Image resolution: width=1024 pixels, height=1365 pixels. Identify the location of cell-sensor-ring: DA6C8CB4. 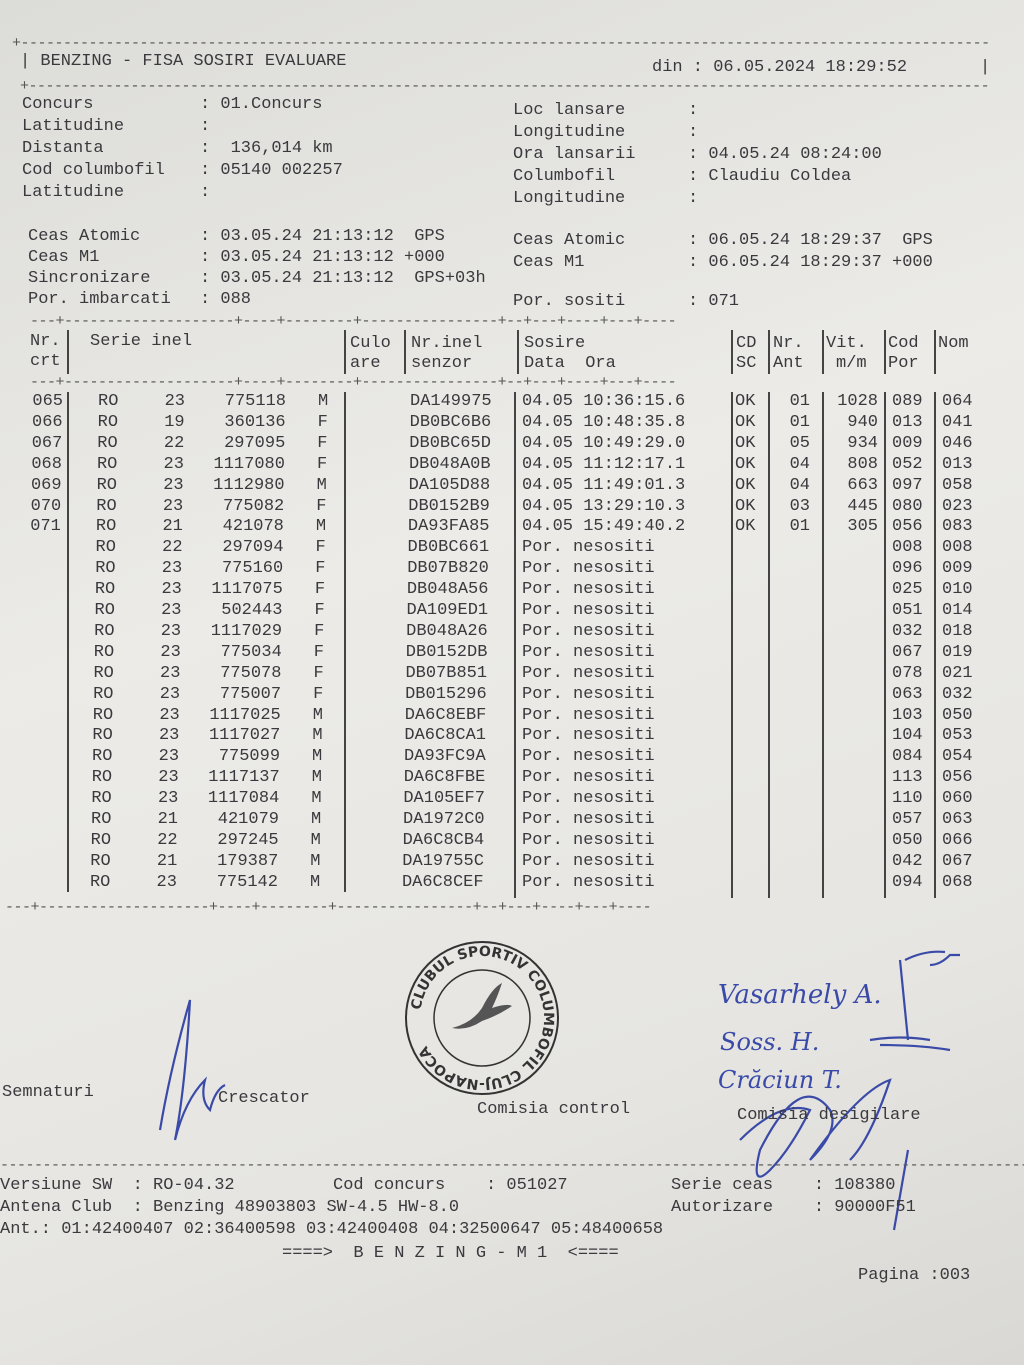
(443, 840).